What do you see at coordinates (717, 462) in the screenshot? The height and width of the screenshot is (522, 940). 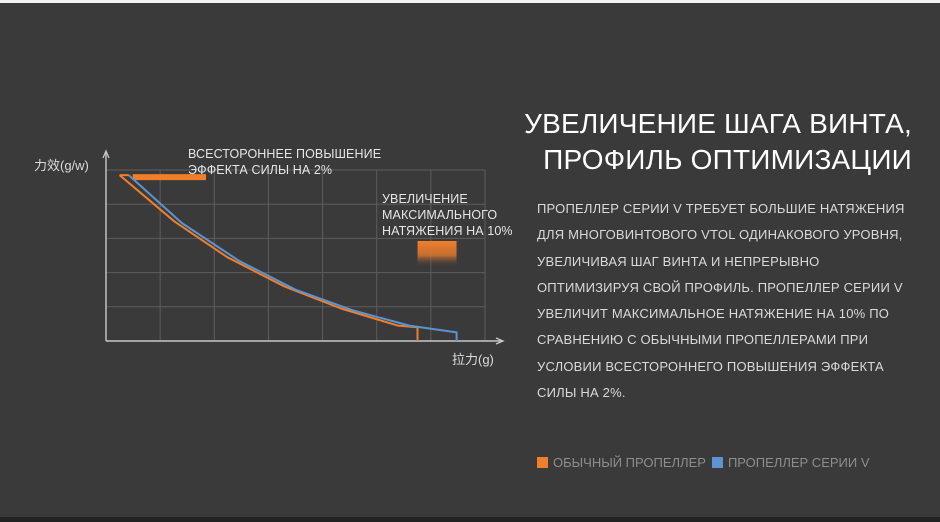 I see `legend-swatch-v-series` at bounding box center [717, 462].